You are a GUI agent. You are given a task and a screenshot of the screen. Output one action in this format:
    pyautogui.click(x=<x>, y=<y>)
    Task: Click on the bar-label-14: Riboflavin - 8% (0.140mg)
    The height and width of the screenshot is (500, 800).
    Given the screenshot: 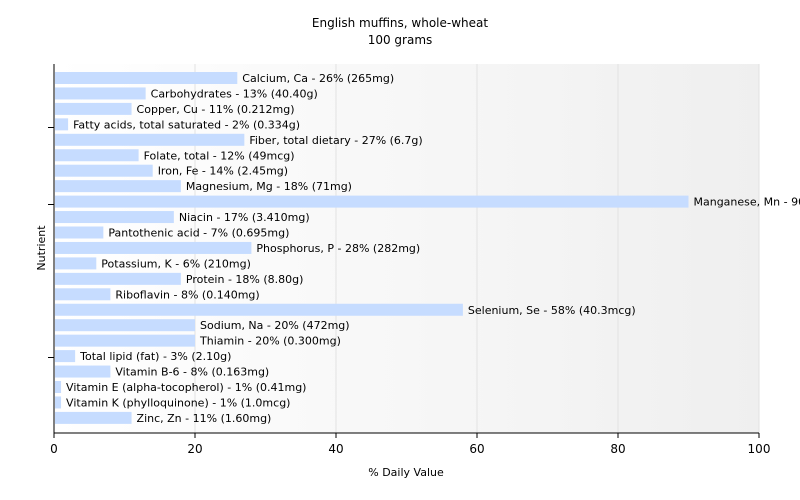 What is the action you would take?
    pyautogui.click(x=187, y=294)
    